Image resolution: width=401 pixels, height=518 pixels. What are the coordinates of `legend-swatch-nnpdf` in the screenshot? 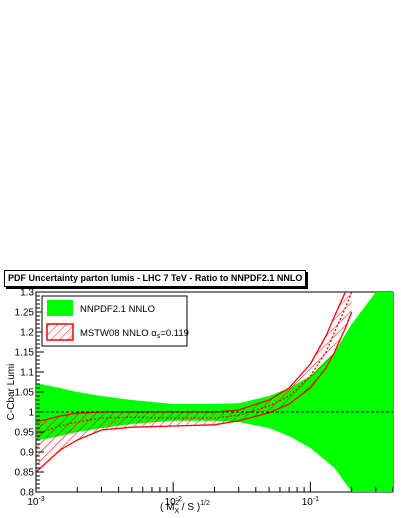 It's located at (60, 308).